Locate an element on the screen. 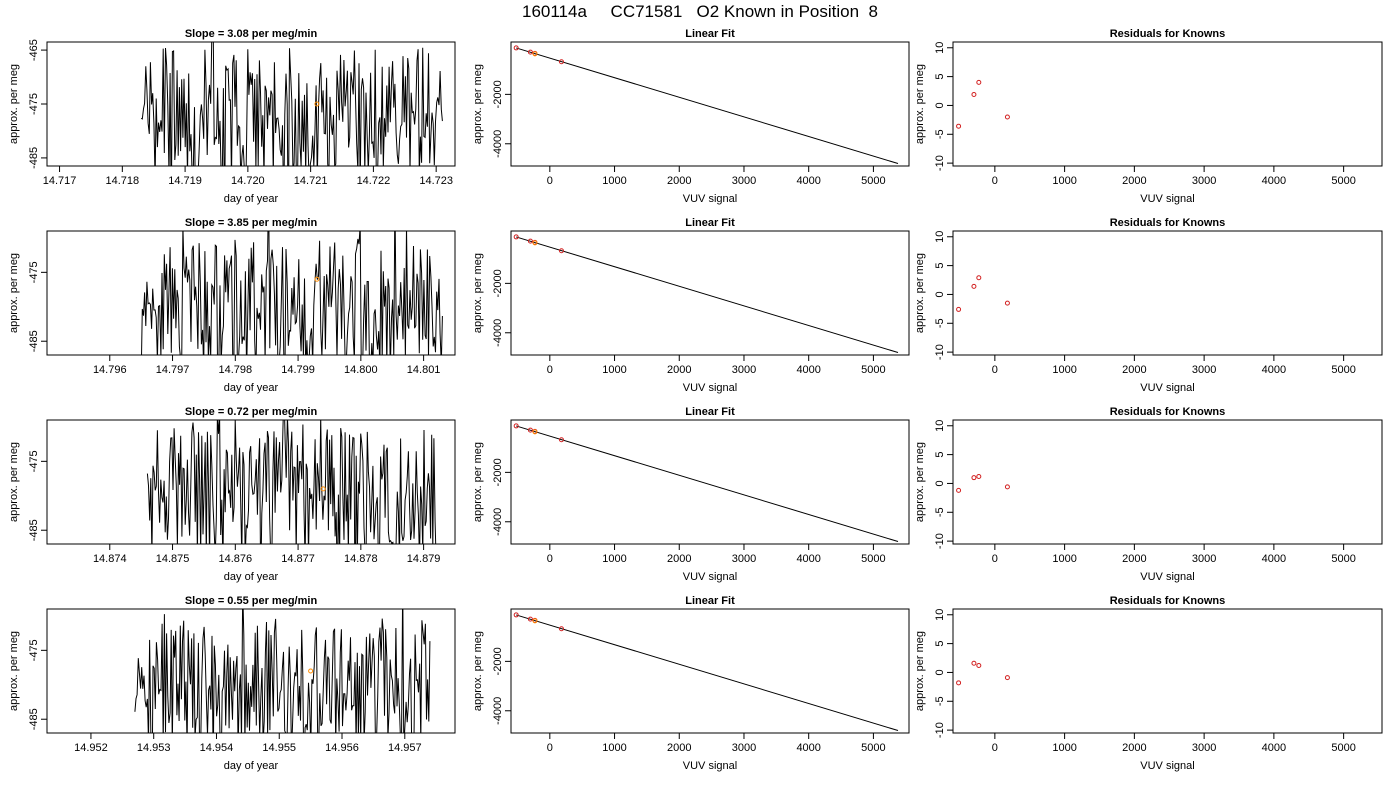 The height and width of the screenshot is (800, 1400). figure-title: 160114a CC71581 O2 Known in Position 8 is located at coordinates (700, 11).